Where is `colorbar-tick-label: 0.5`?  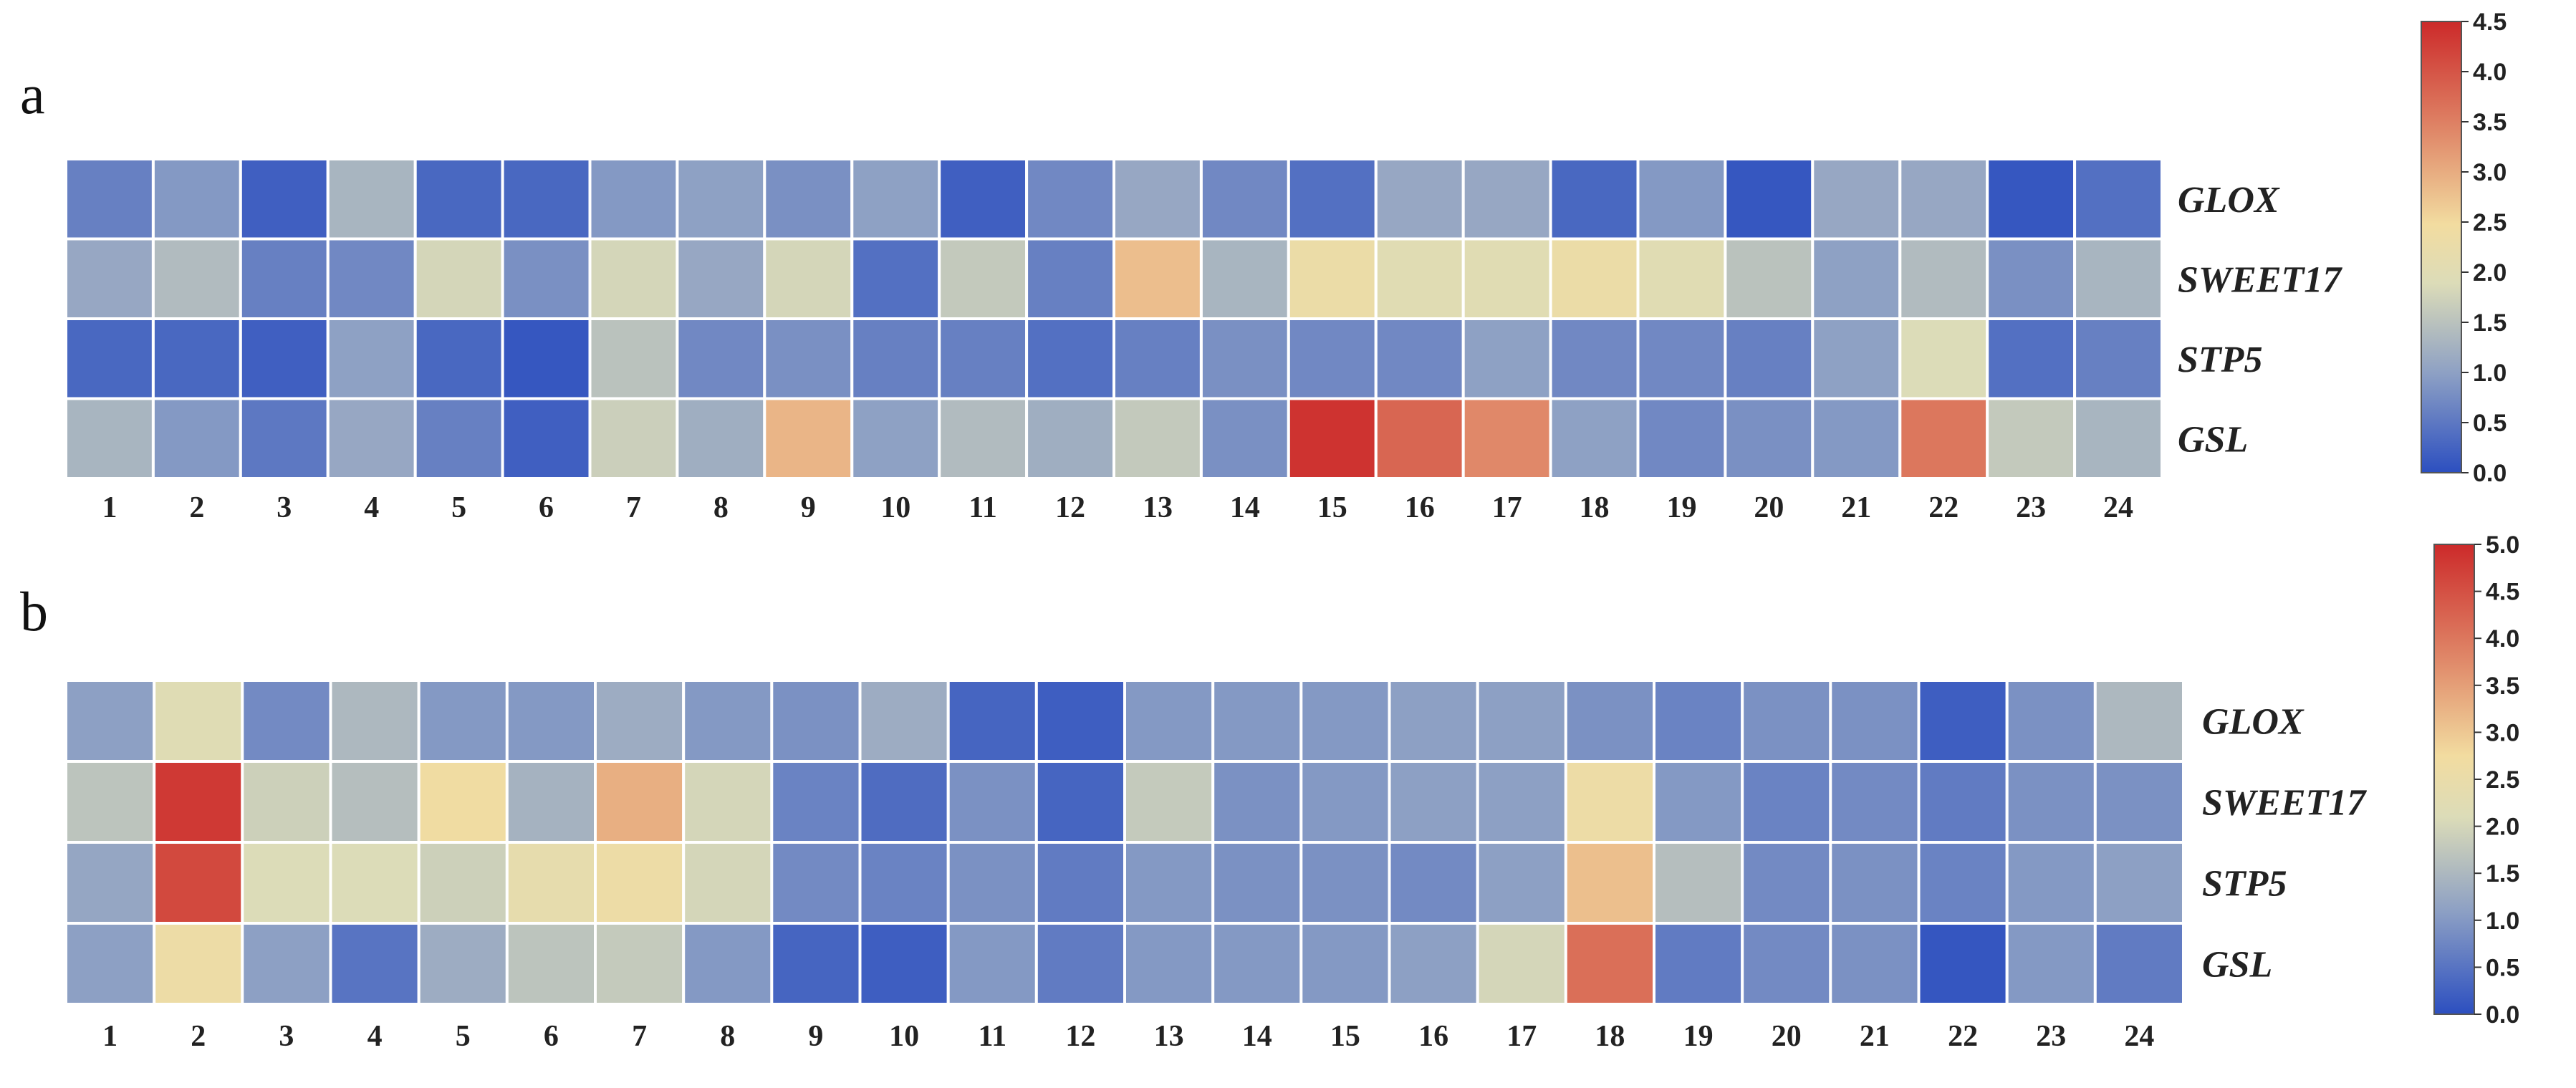
colorbar-tick-label: 0.5 is located at coordinates (2502, 968).